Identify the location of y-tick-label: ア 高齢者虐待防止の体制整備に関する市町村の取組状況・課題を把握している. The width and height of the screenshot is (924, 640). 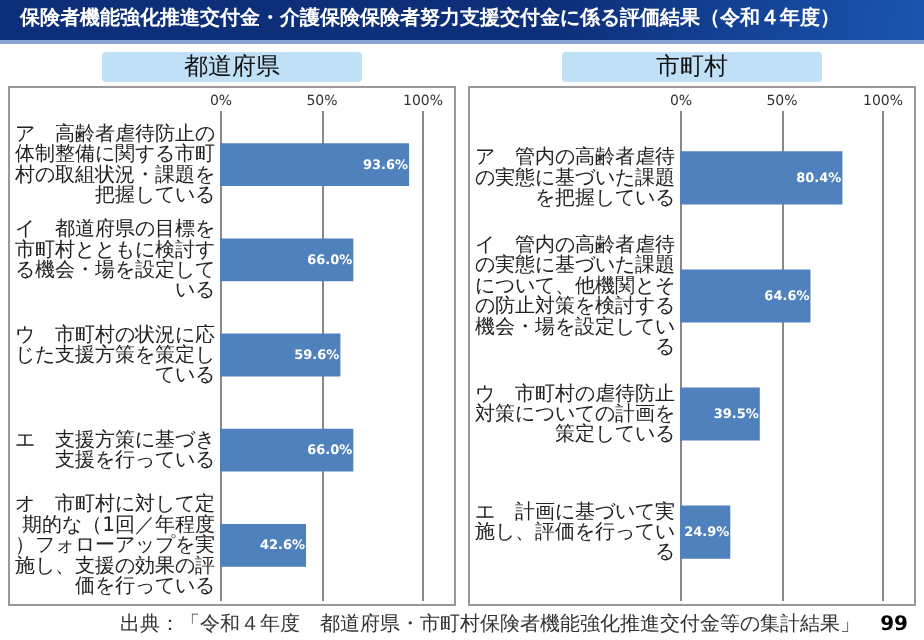
(114, 165).